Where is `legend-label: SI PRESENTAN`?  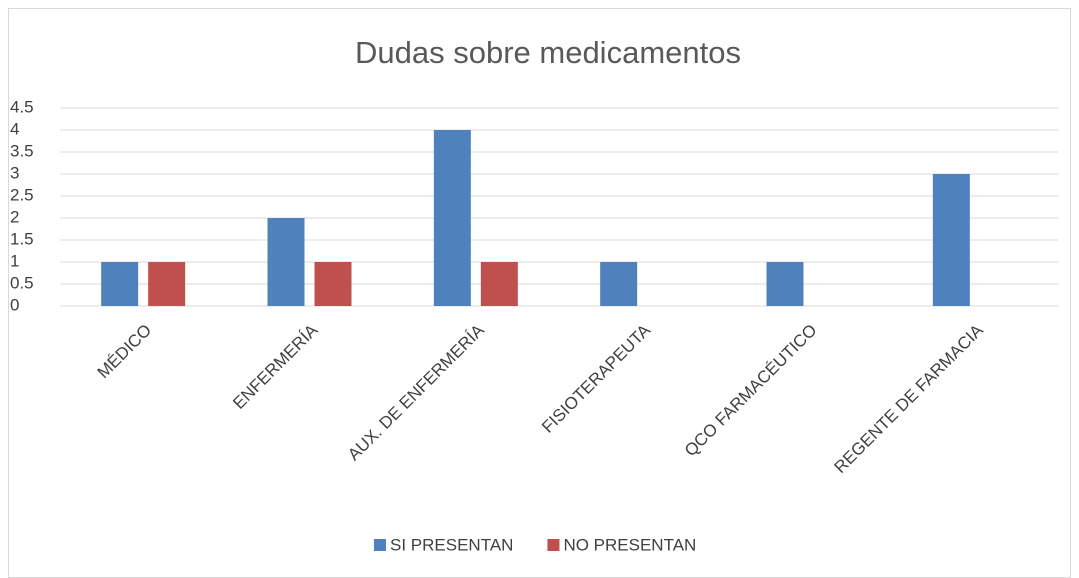 legend-label: SI PRESENTAN is located at coordinates (451, 544).